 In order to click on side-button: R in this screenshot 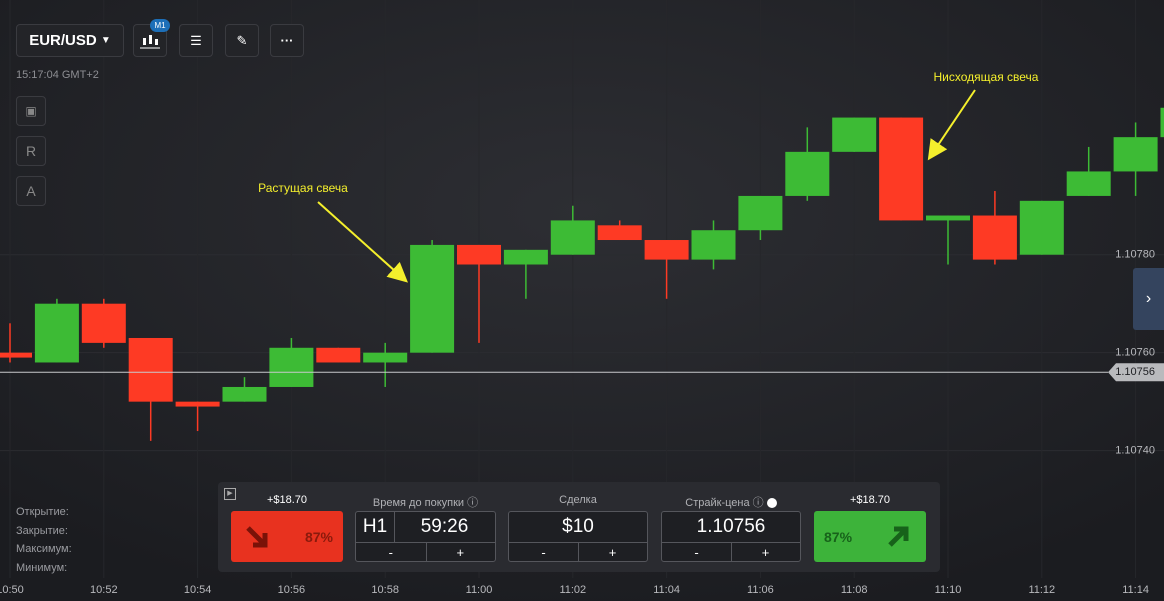, I will do `click(31, 151)`.